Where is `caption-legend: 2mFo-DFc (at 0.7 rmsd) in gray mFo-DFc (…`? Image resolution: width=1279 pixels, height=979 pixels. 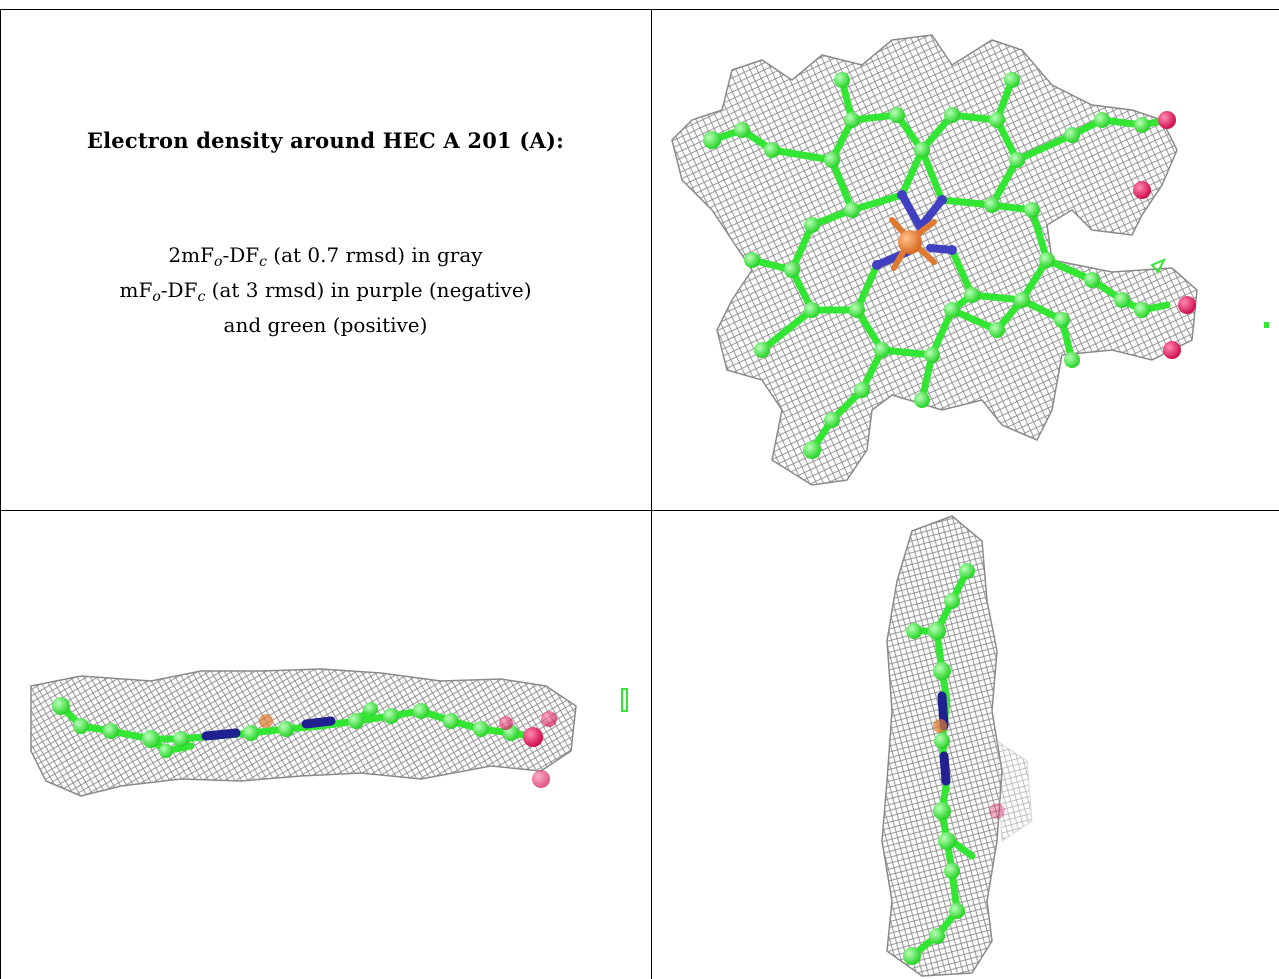
caption-legend: 2mFo-DFc (at 0.7 rmsd) in gray mFo-DFc (… is located at coordinates (325, 290).